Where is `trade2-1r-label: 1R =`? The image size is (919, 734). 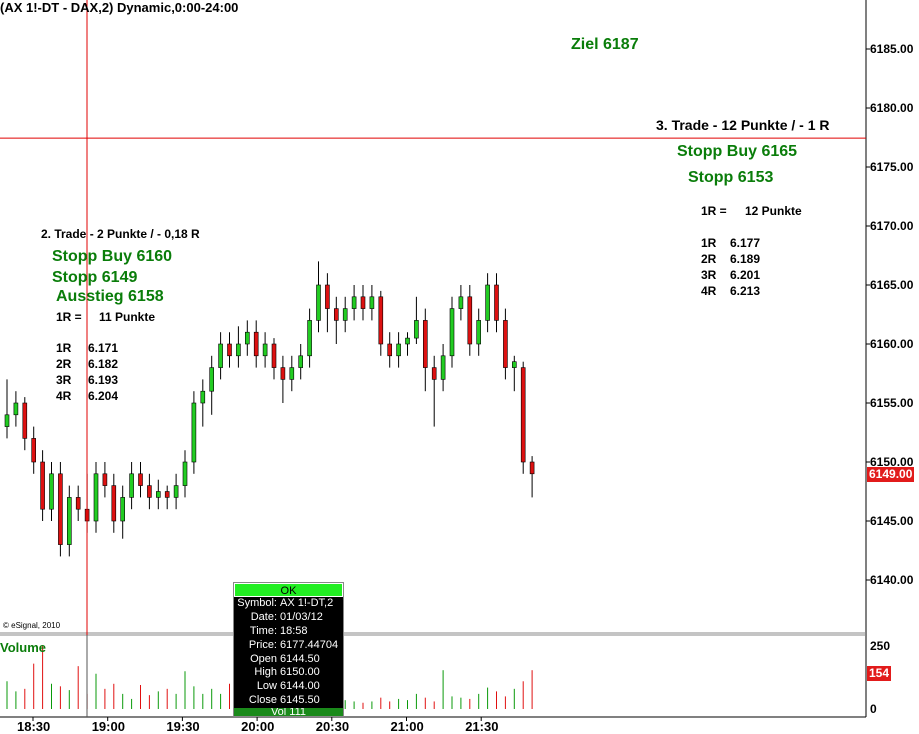 trade2-1r-label: 1R = is located at coordinates (69, 317).